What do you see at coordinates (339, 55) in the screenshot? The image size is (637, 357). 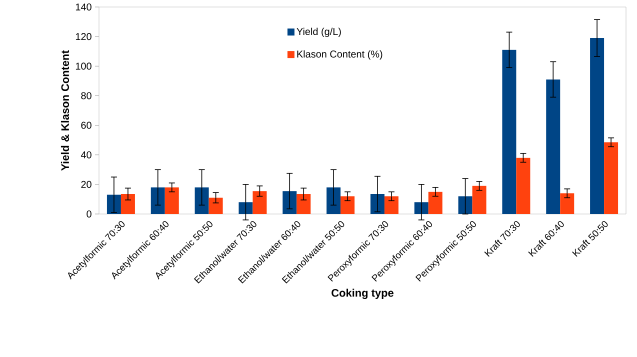 I see `legend-label: Klason Content (%)` at bounding box center [339, 55].